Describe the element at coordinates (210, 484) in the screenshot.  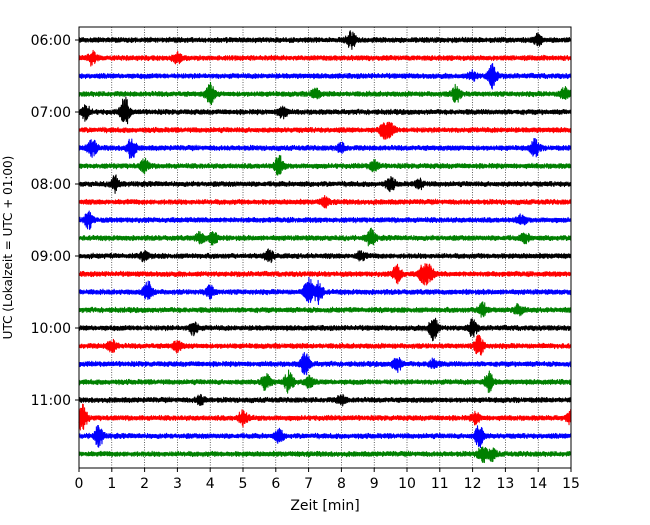
I see `x-tick-label-4: 4` at that location.